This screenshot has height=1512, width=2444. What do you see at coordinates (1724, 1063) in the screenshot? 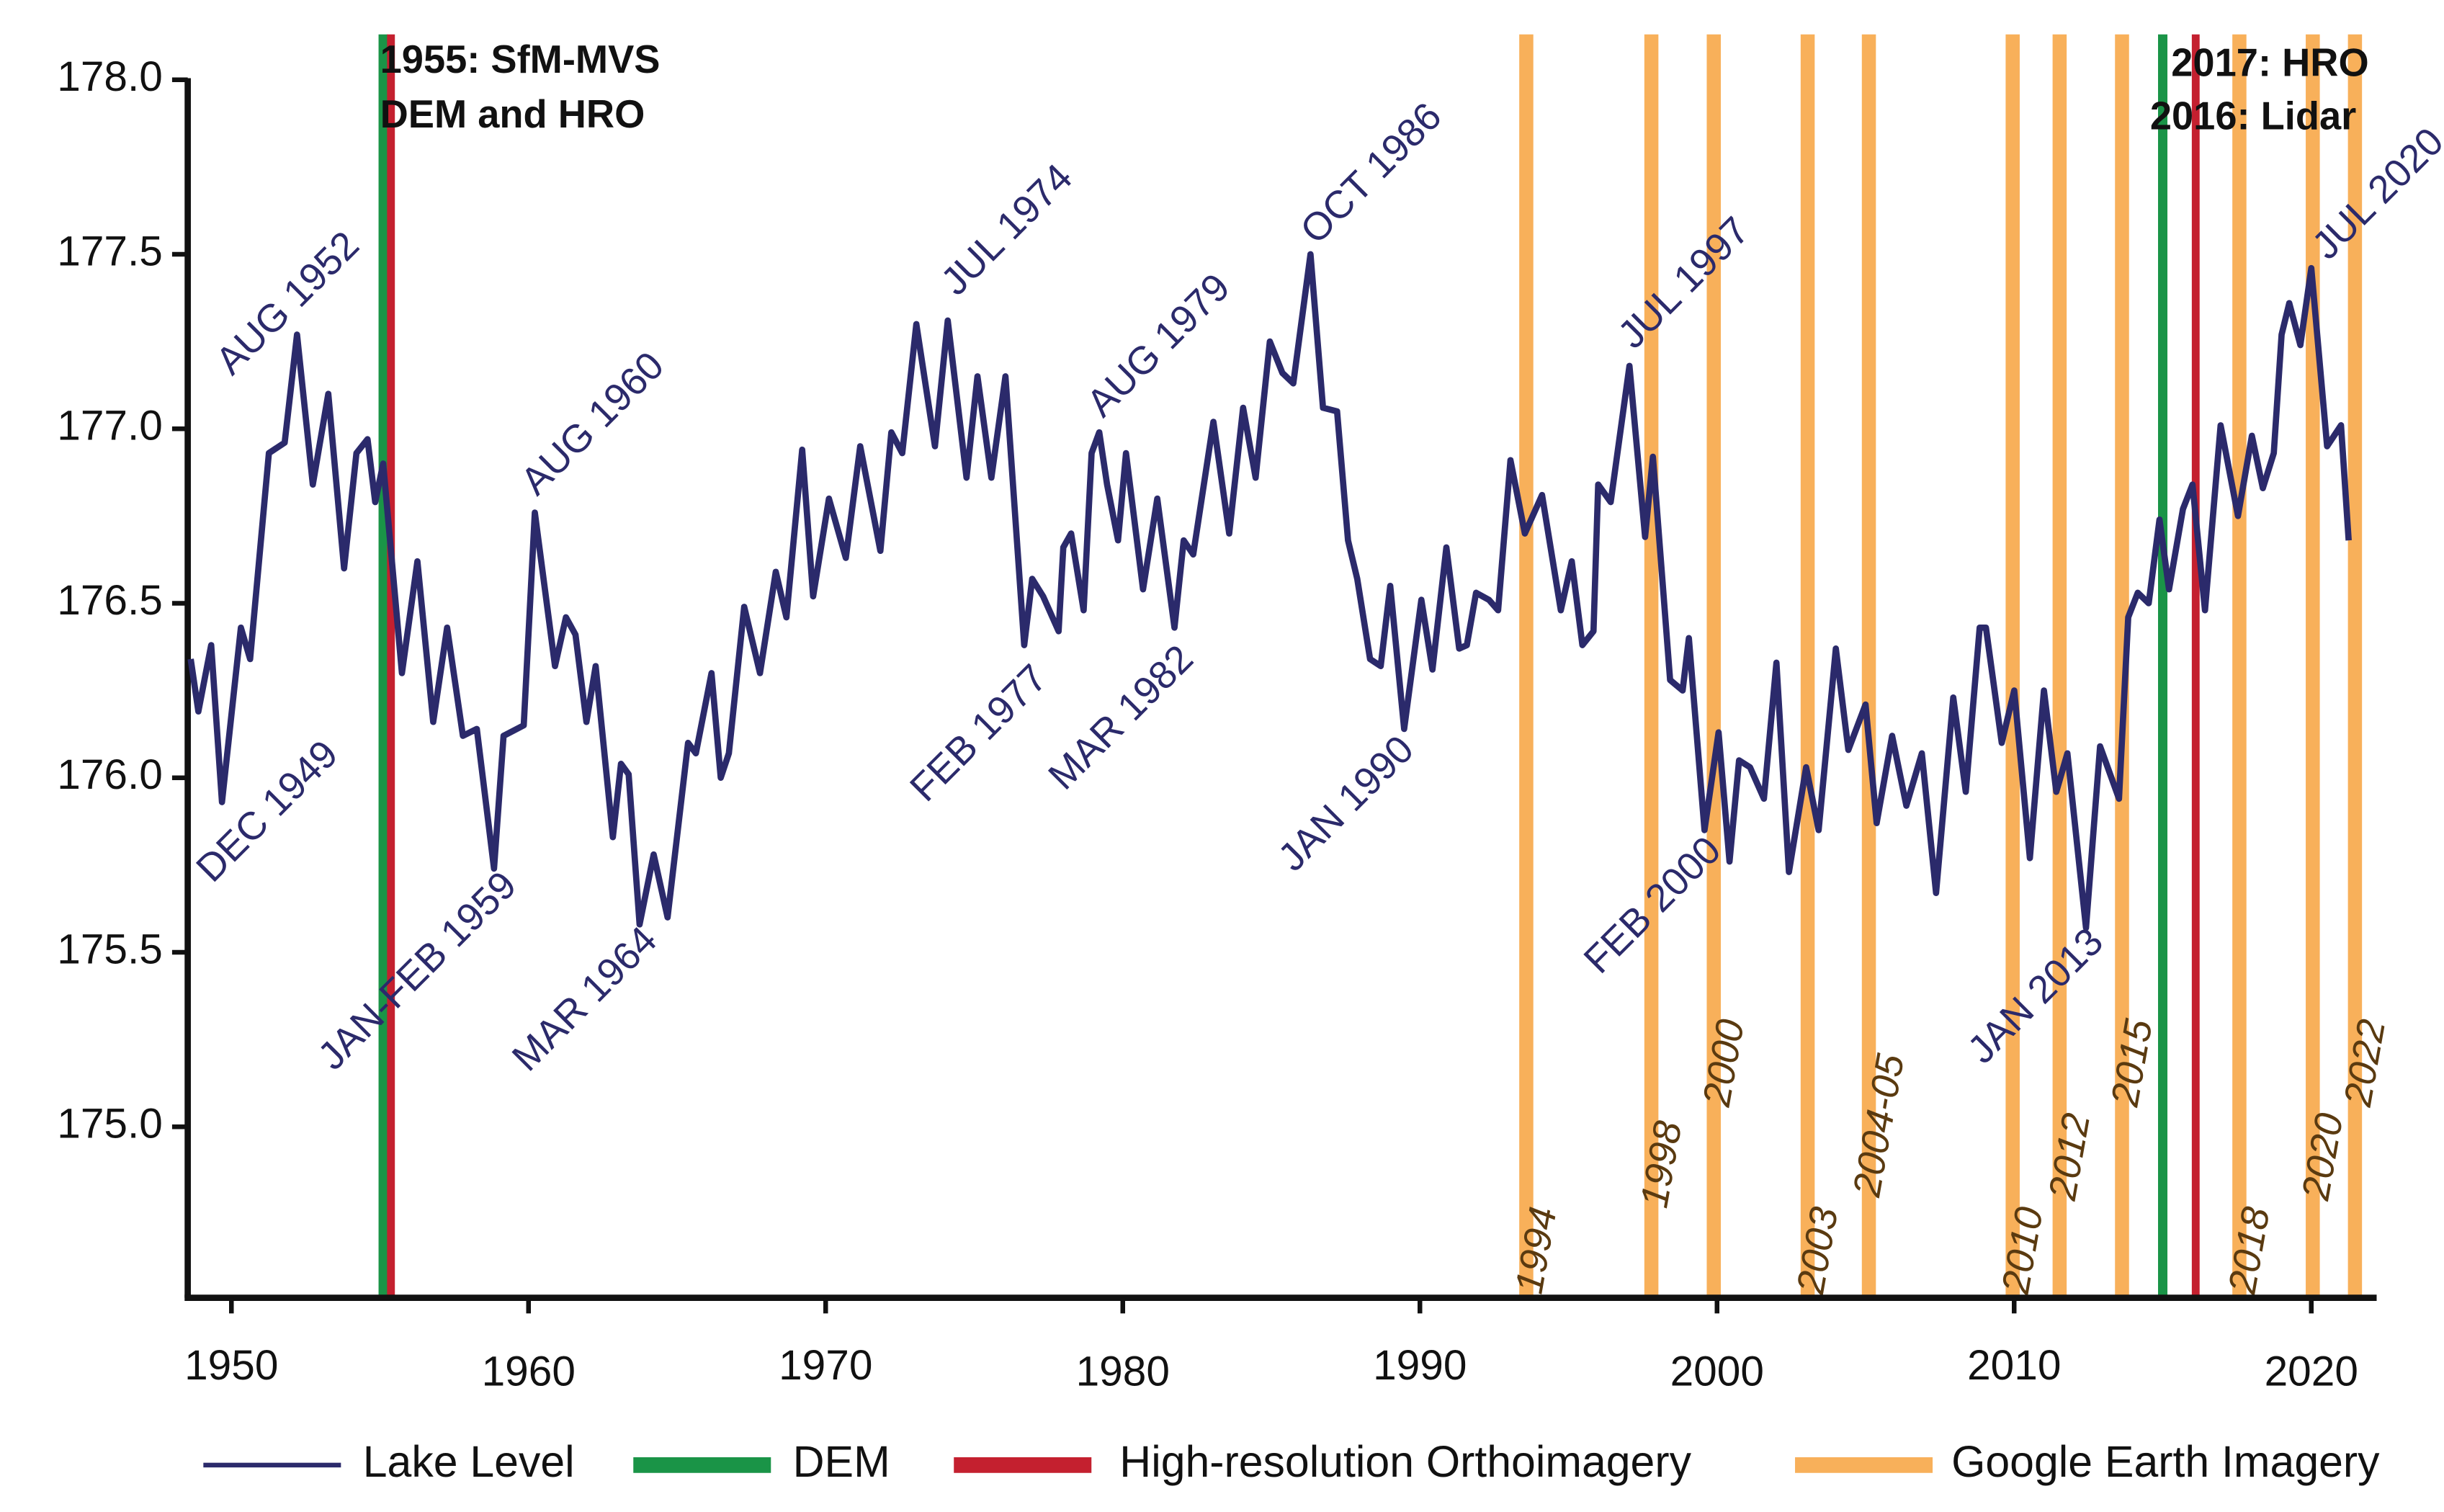
I see `band-label: 2000` at bounding box center [1724, 1063].